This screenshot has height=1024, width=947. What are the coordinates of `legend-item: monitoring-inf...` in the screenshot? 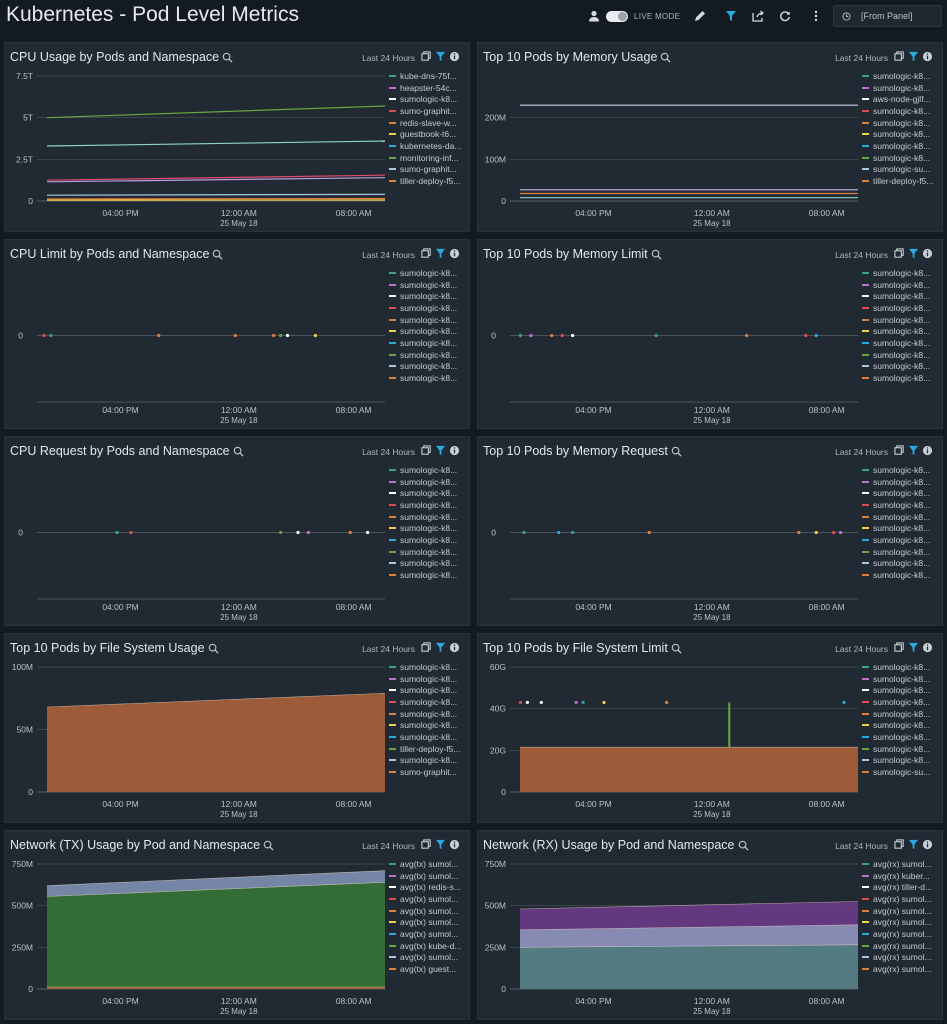 It's located at (429, 158).